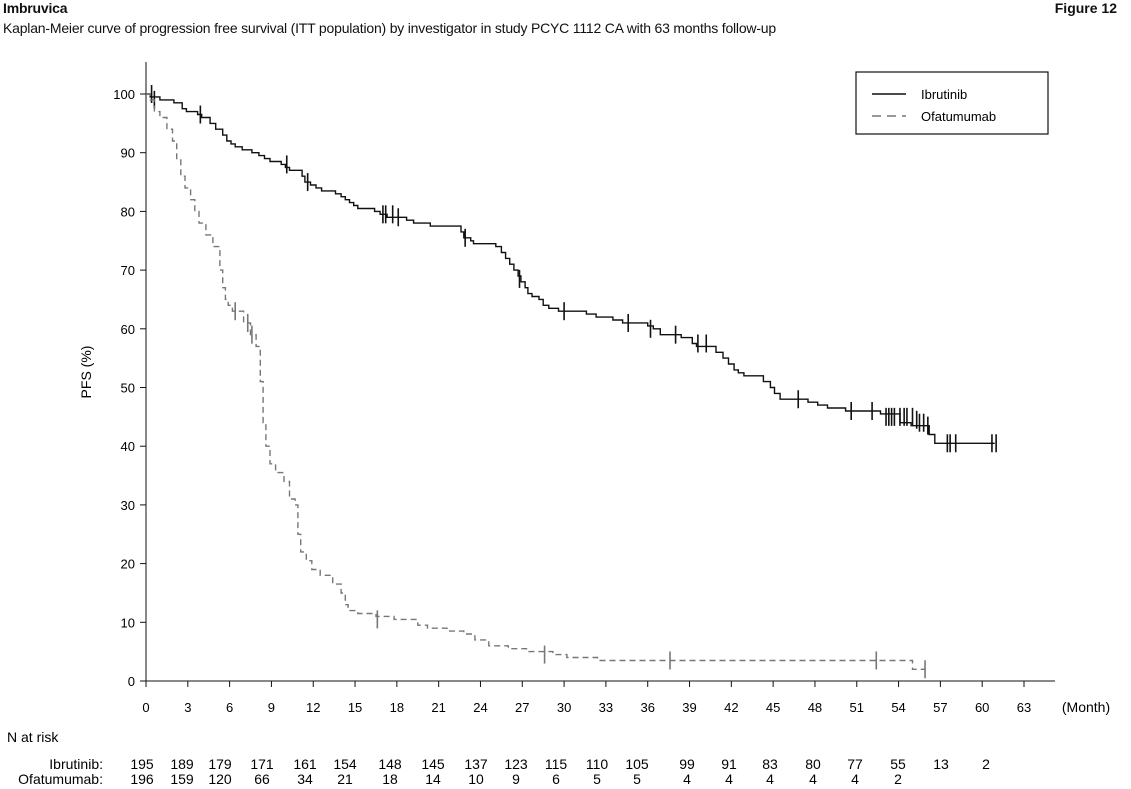 This screenshot has width=1131, height=789. What do you see at coordinates (305, 764) in the screenshot?
I see `risk-count: 161` at bounding box center [305, 764].